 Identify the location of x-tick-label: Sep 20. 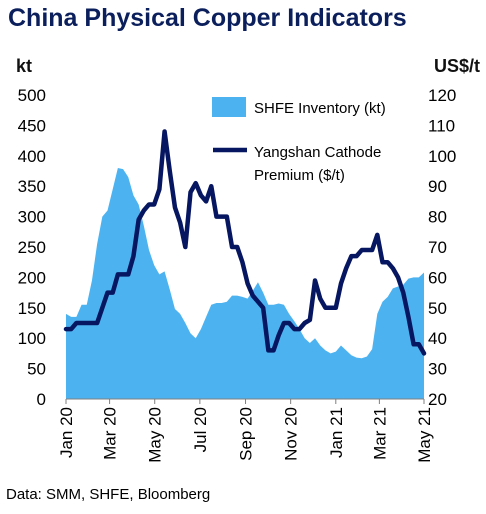
(246, 434).